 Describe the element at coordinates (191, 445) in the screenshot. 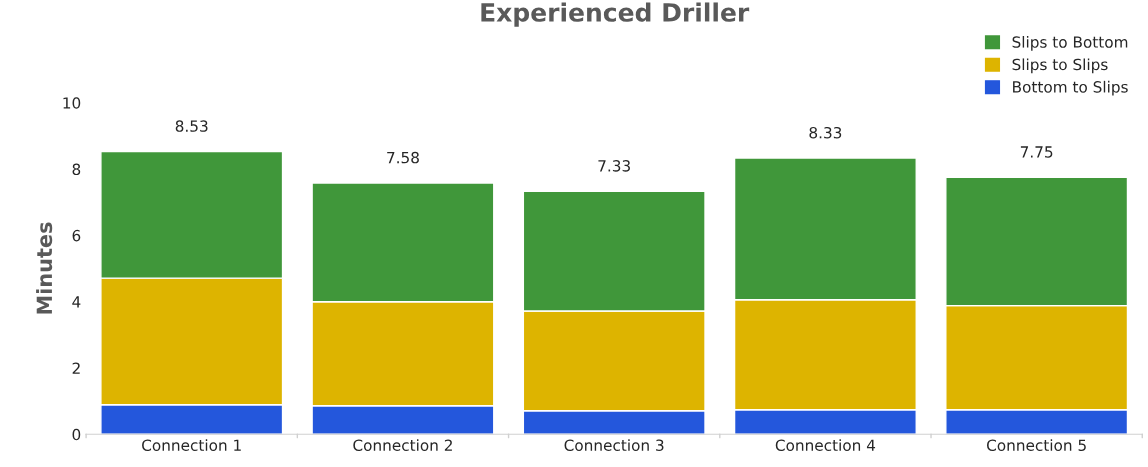

I see `x-tick-label: Connection 1` at that location.